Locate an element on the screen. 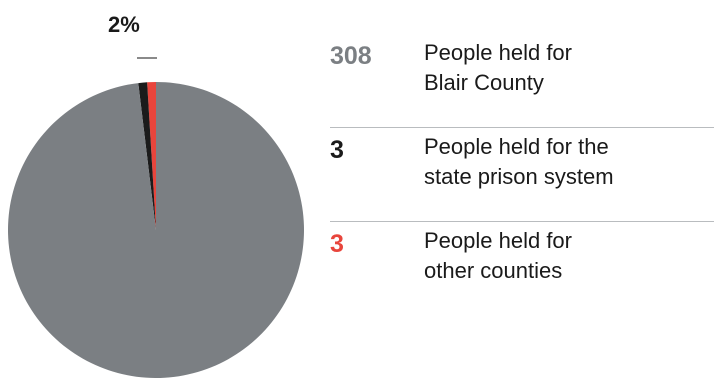  legend-row-other-counties: 3 People held for other counties is located at coordinates (522, 269).